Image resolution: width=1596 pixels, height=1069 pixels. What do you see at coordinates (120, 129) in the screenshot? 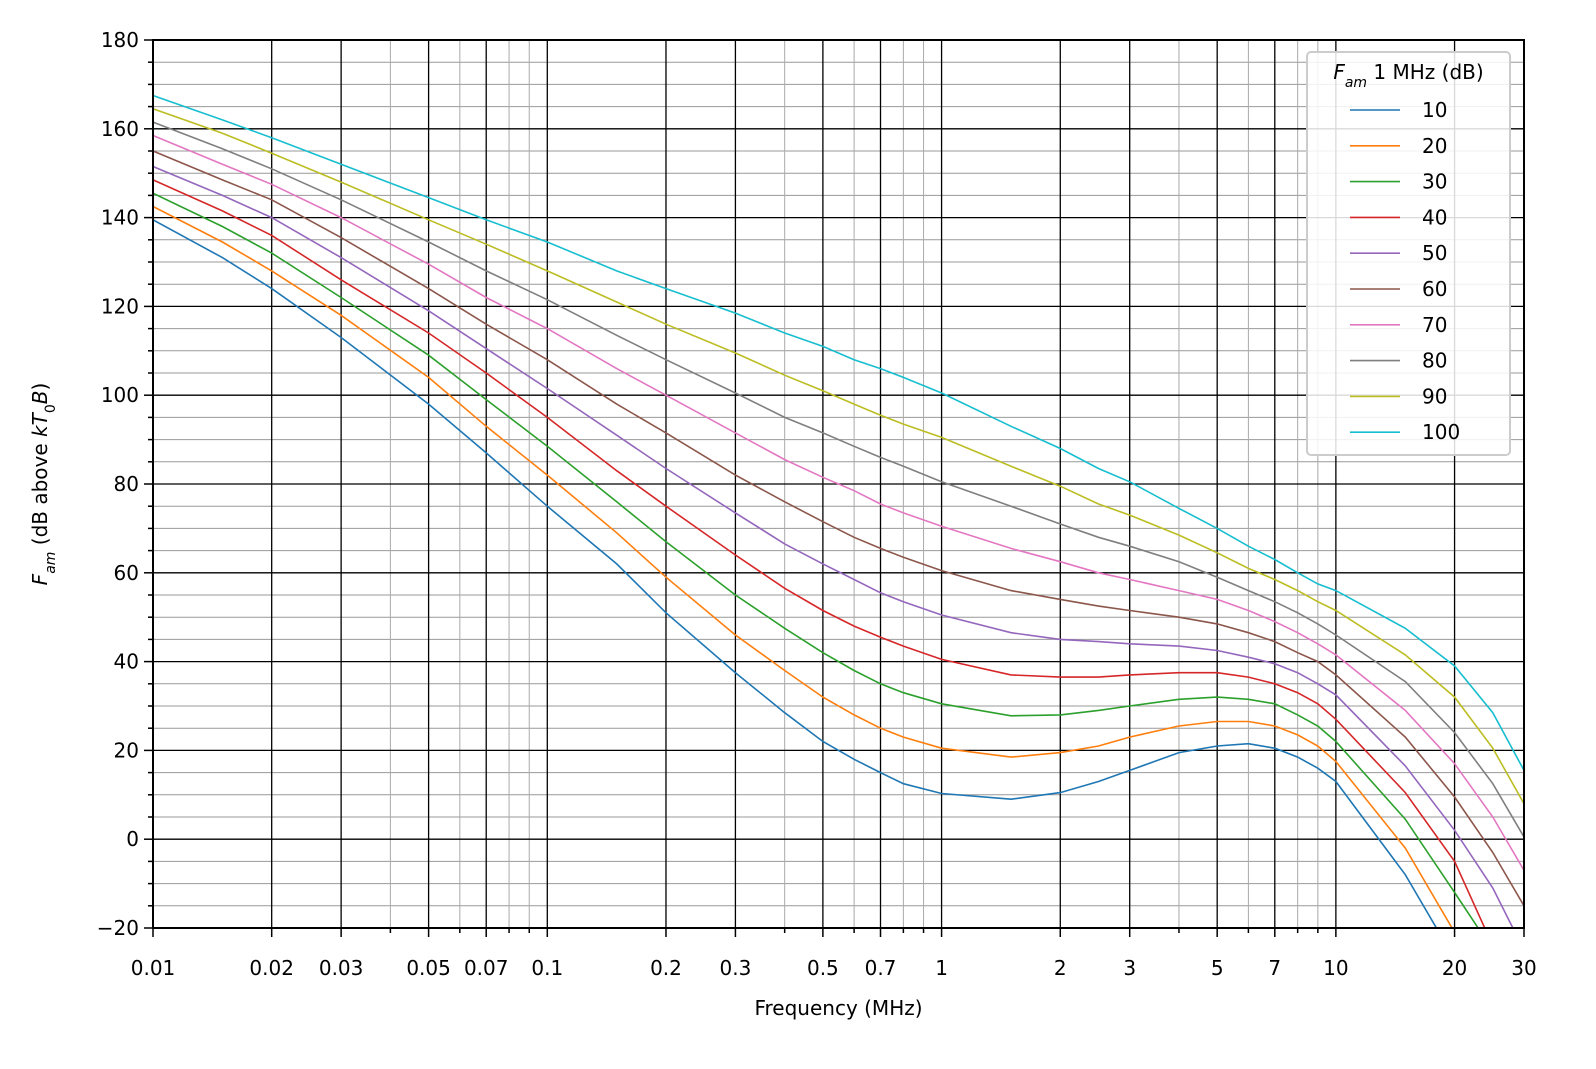
I see `y-tick-label: 160` at bounding box center [120, 129].